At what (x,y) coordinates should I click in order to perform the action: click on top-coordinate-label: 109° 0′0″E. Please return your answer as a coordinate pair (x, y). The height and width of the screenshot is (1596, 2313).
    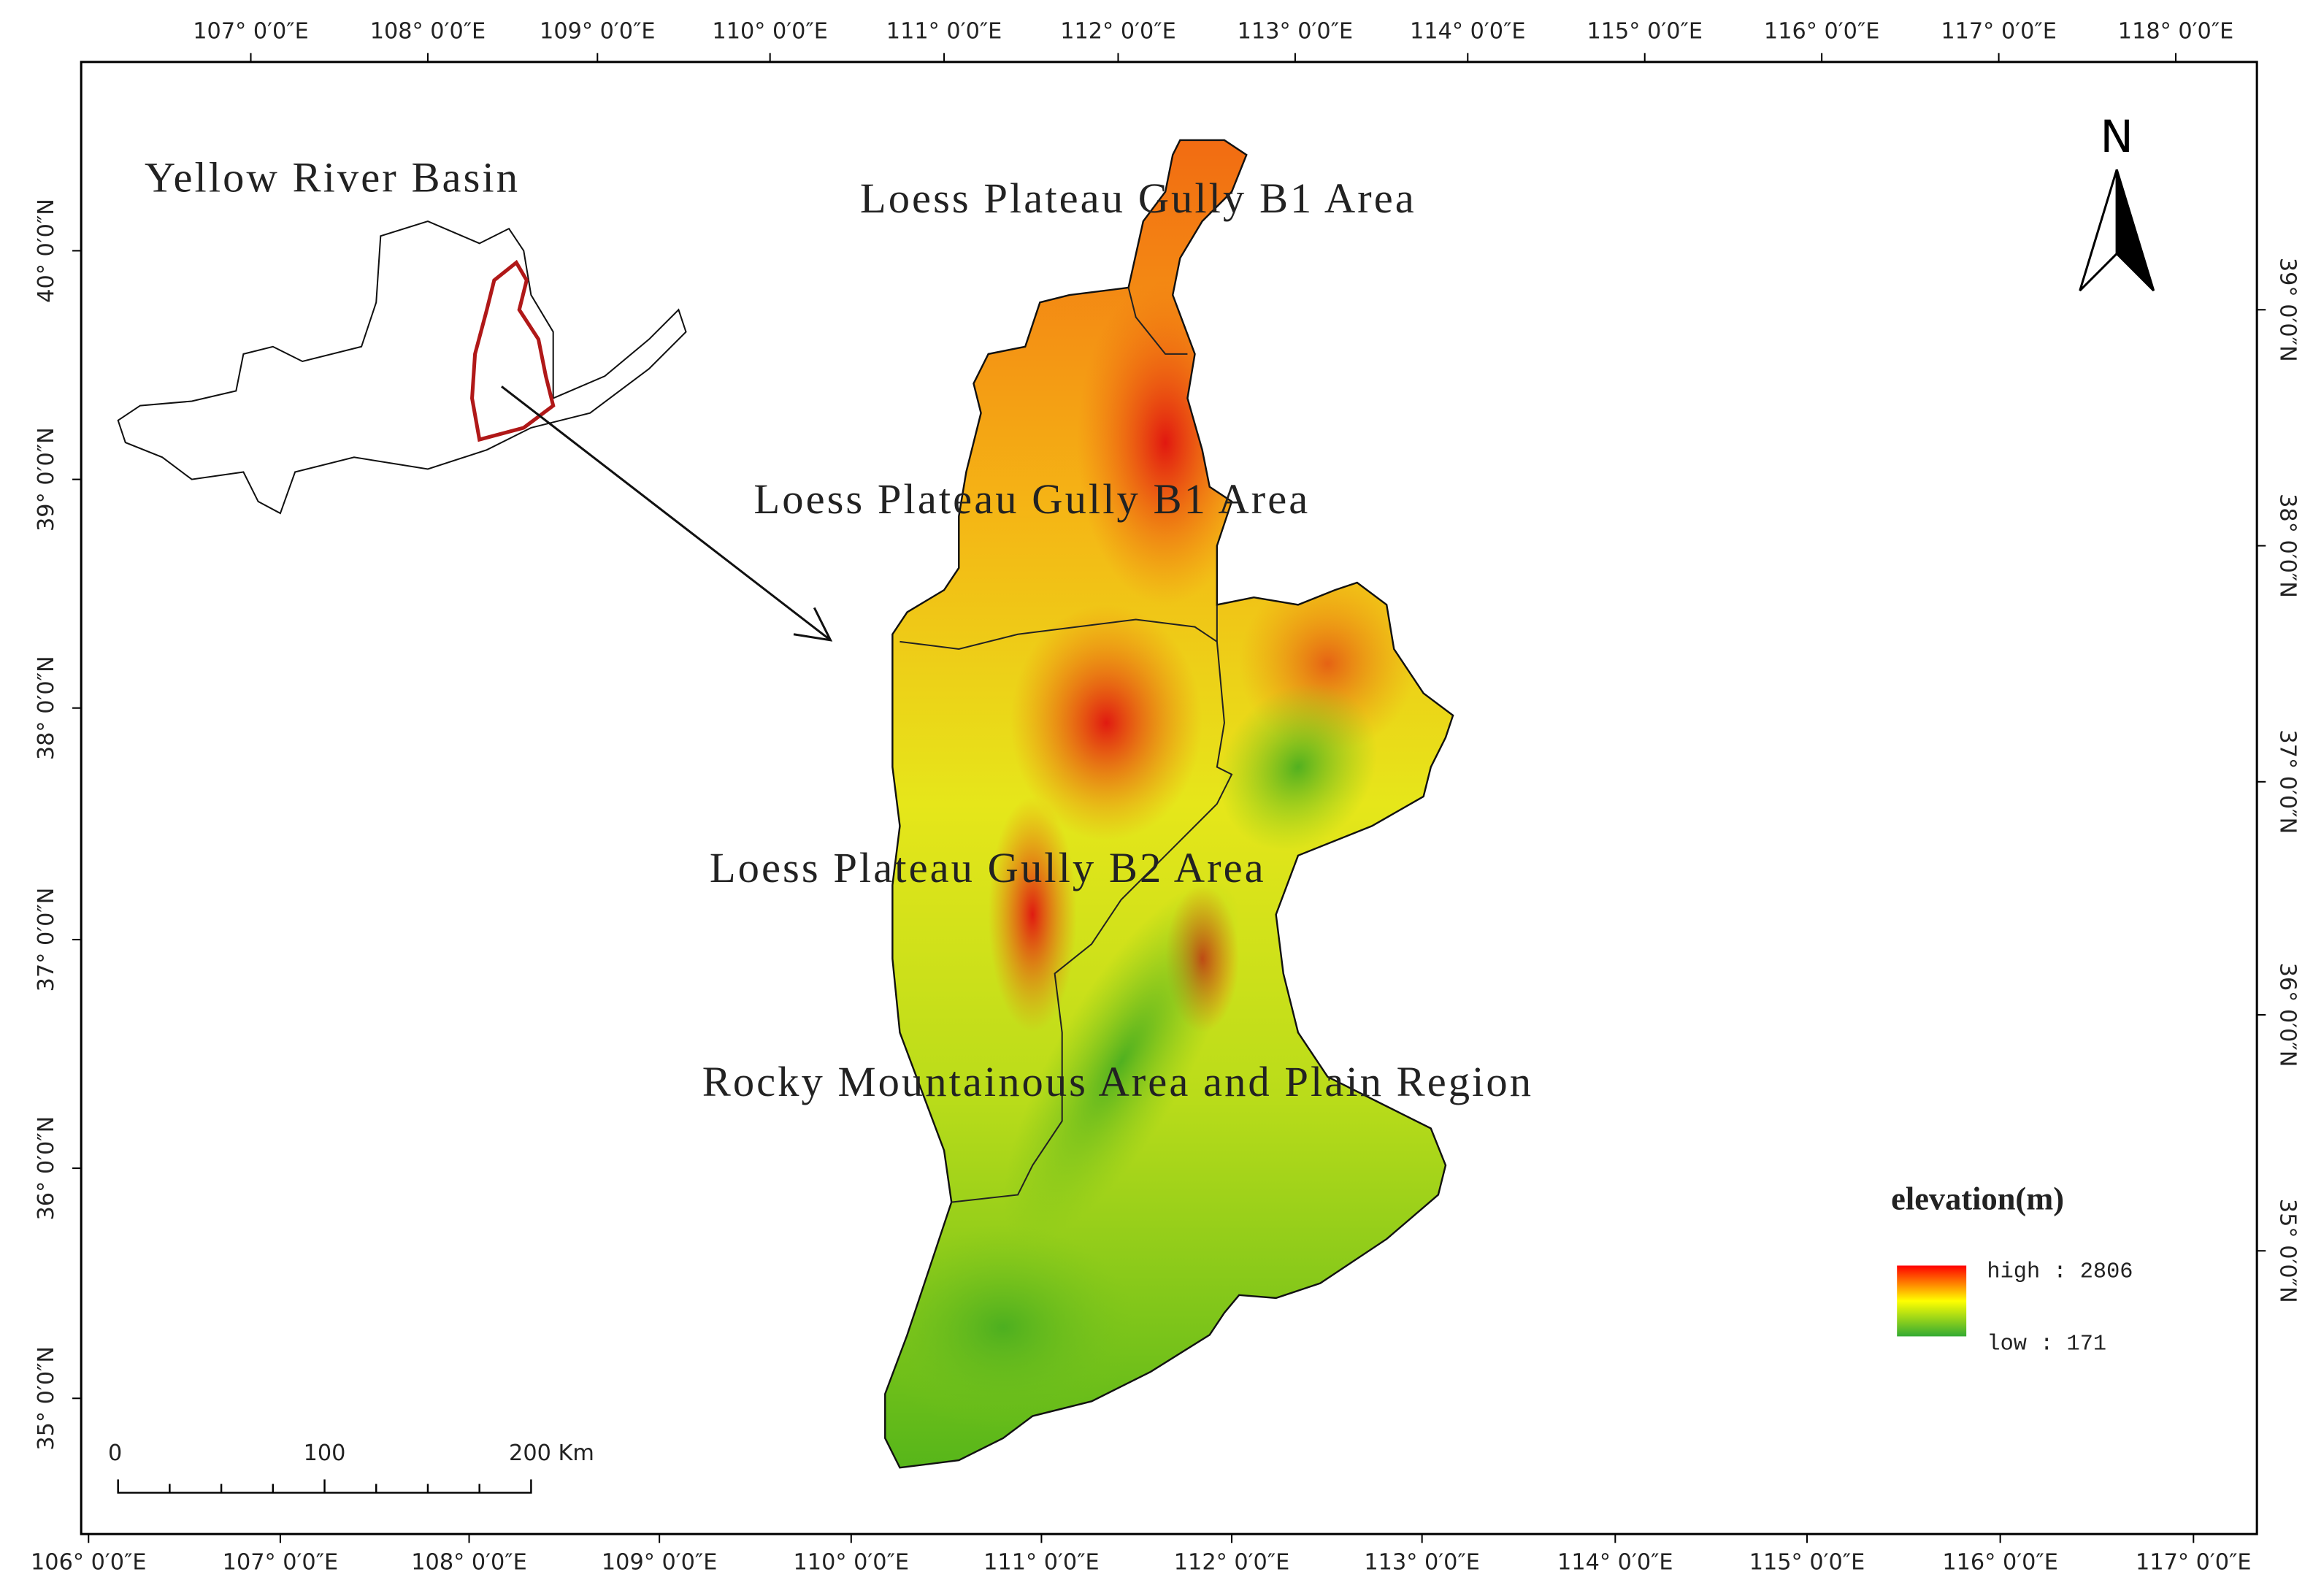
    Looking at the image, I should click on (598, 32).